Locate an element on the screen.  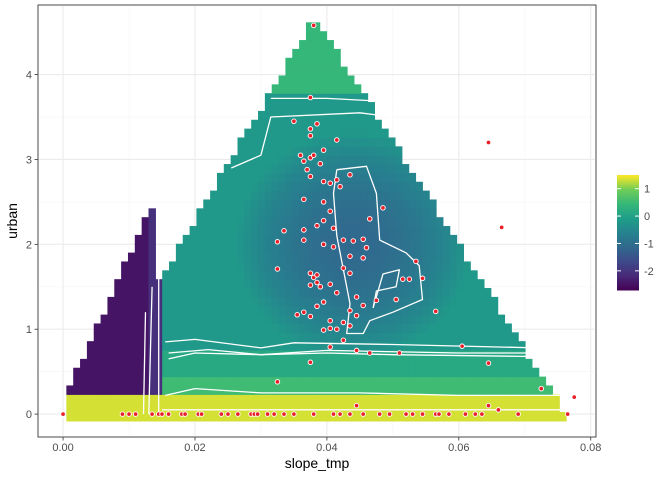
x-tick-label: 0.02 is located at coordinates (194, 448).